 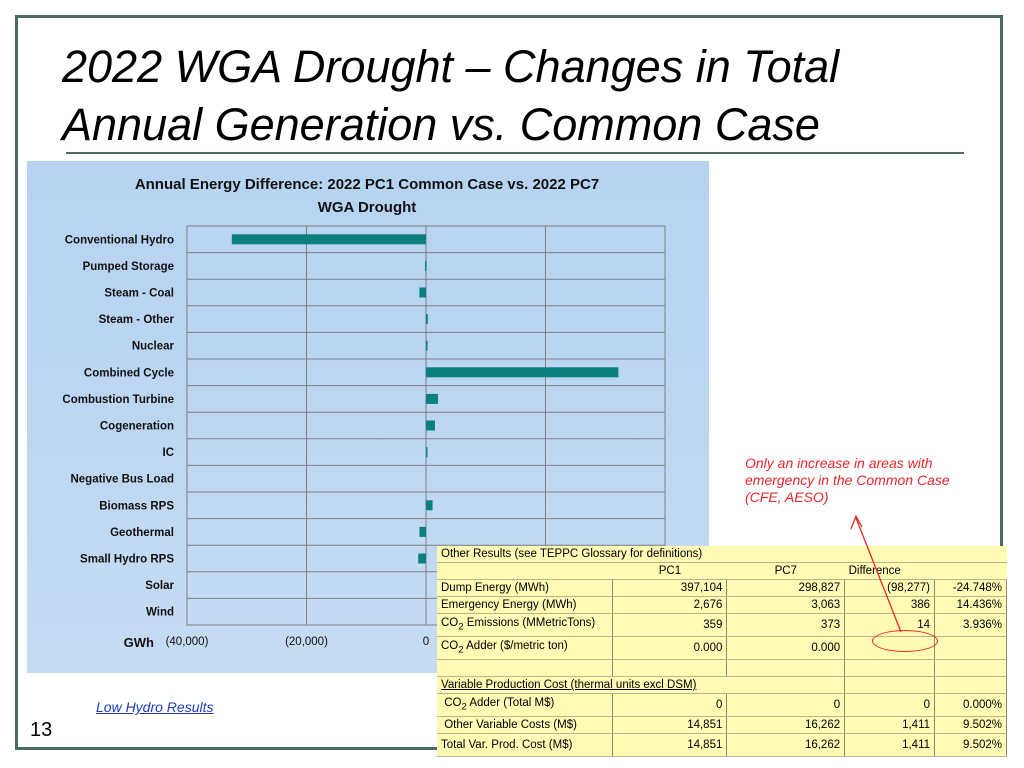 What do you see at coordinates (122, 480) in the screenshot?
I see `category-label: Negative Bus Load` at bounding box center [122, 480].